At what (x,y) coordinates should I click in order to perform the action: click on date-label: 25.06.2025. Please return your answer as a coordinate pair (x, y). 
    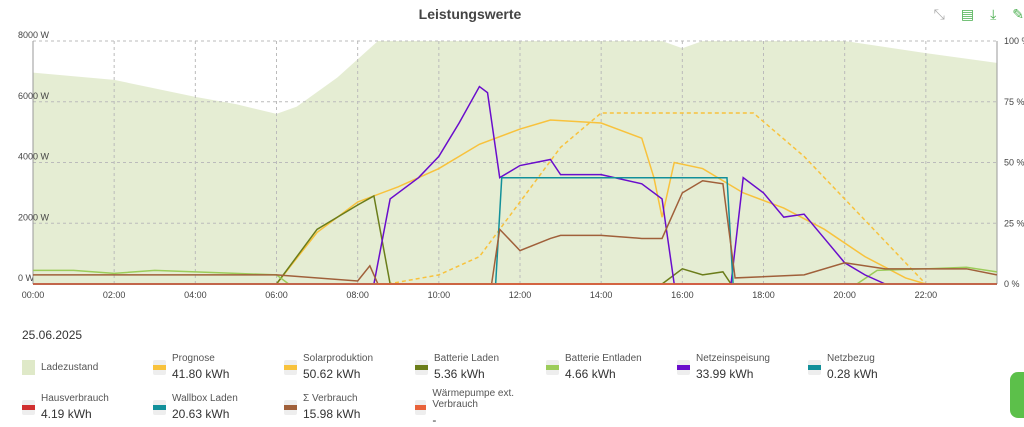
    Looking at the image, I should click on (52, 335).